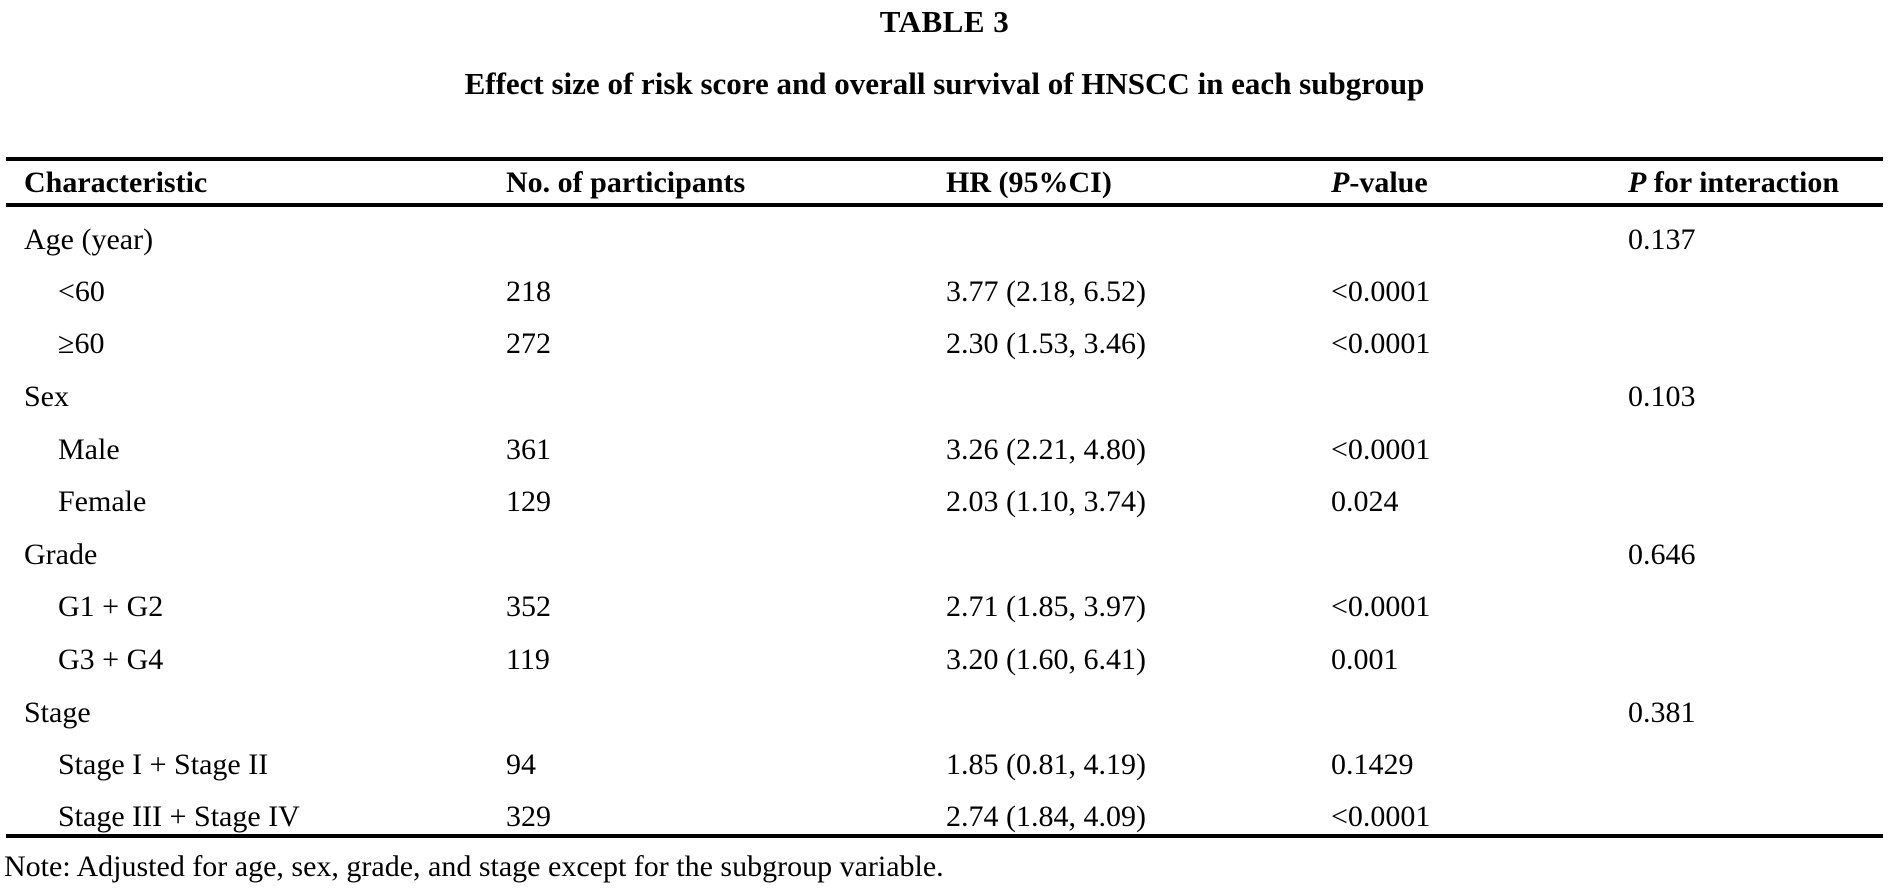 The width and height of the screenshot is (1889, 891). I want to click on table-row-sex-male: Male 361 3.26 (2.21, 4.80) <0.0001, so click(944, 441).